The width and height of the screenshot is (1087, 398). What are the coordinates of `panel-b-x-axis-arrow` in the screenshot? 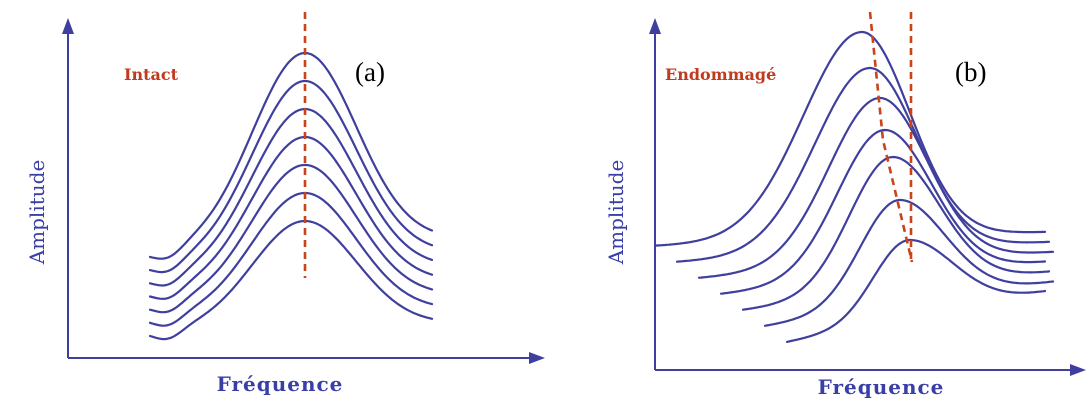 It's located at (1078, 370).